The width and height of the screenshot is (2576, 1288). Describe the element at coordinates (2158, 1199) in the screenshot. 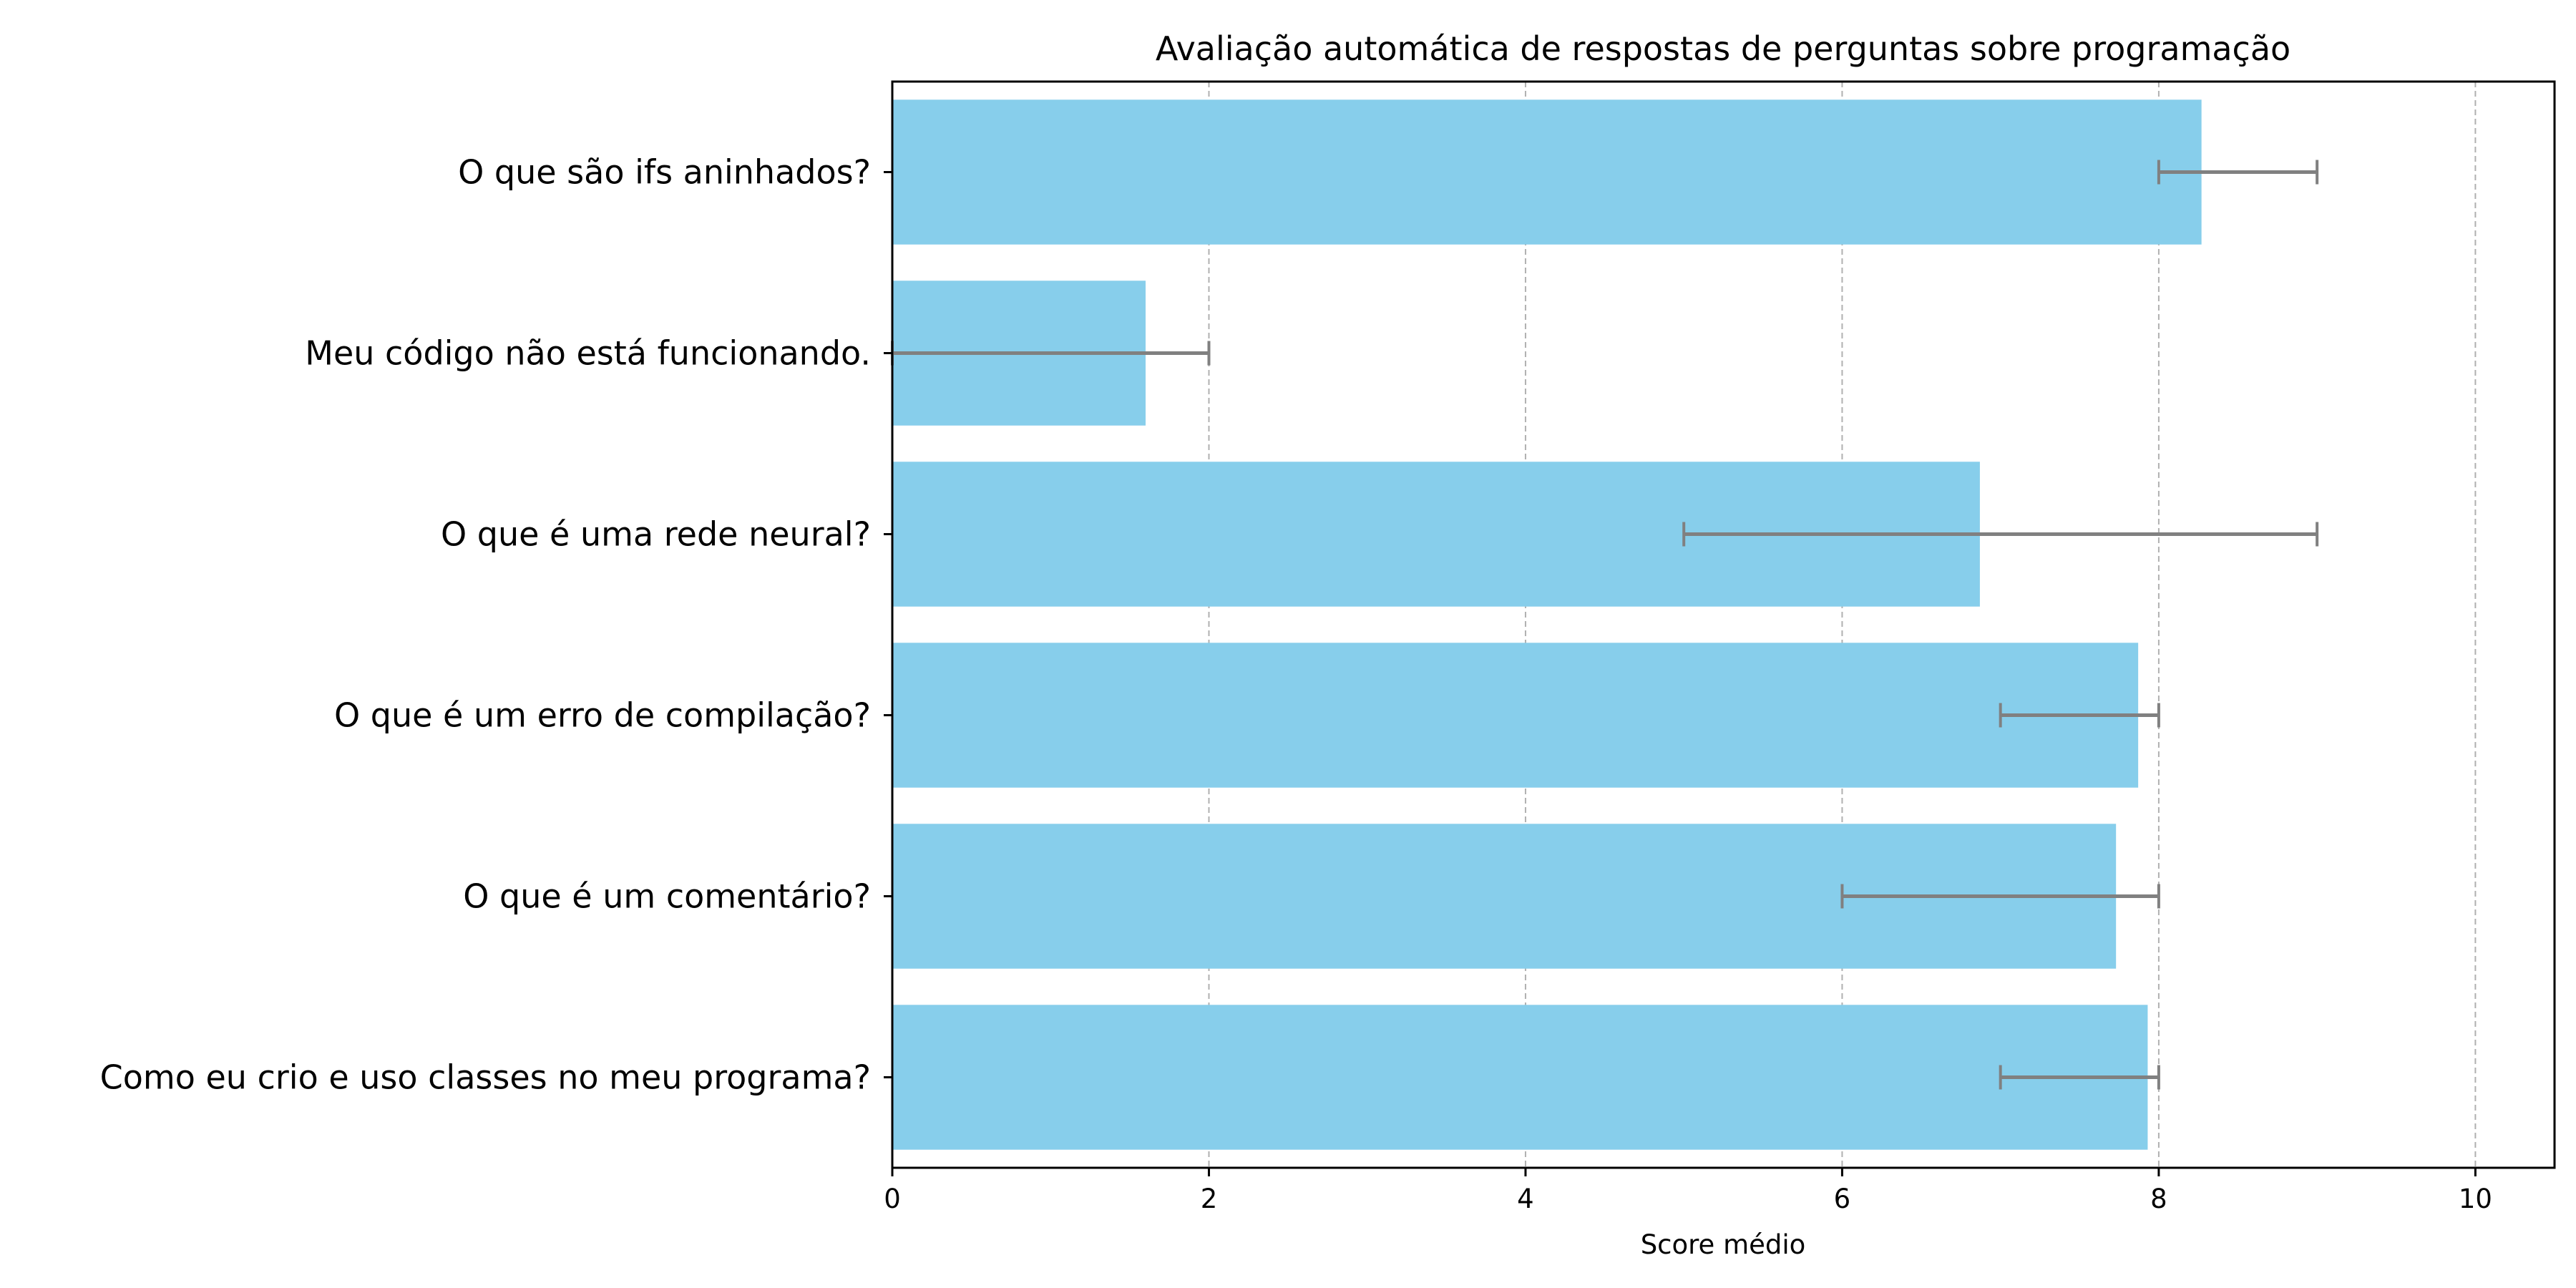

I see `x-tick-label: 8` at that location.